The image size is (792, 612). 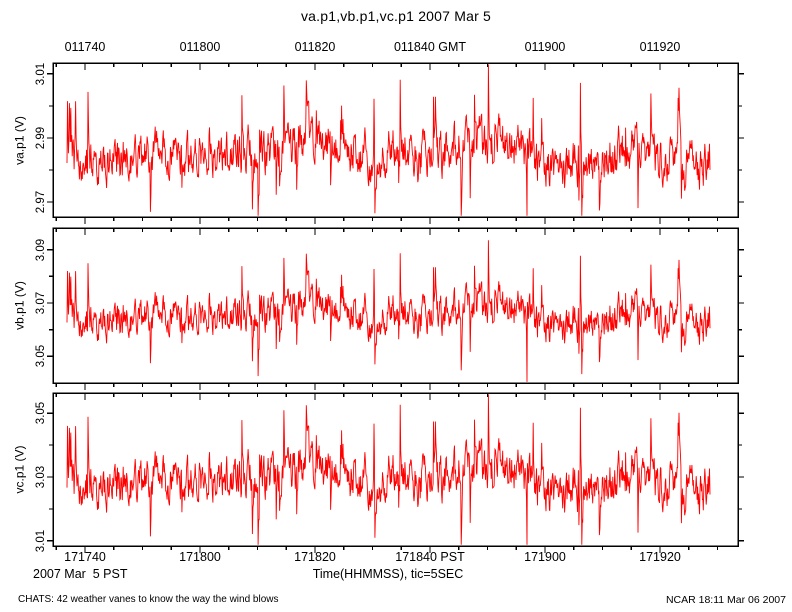 I want to click on y-tick-label: 2.97, so click(x=41, y=202).